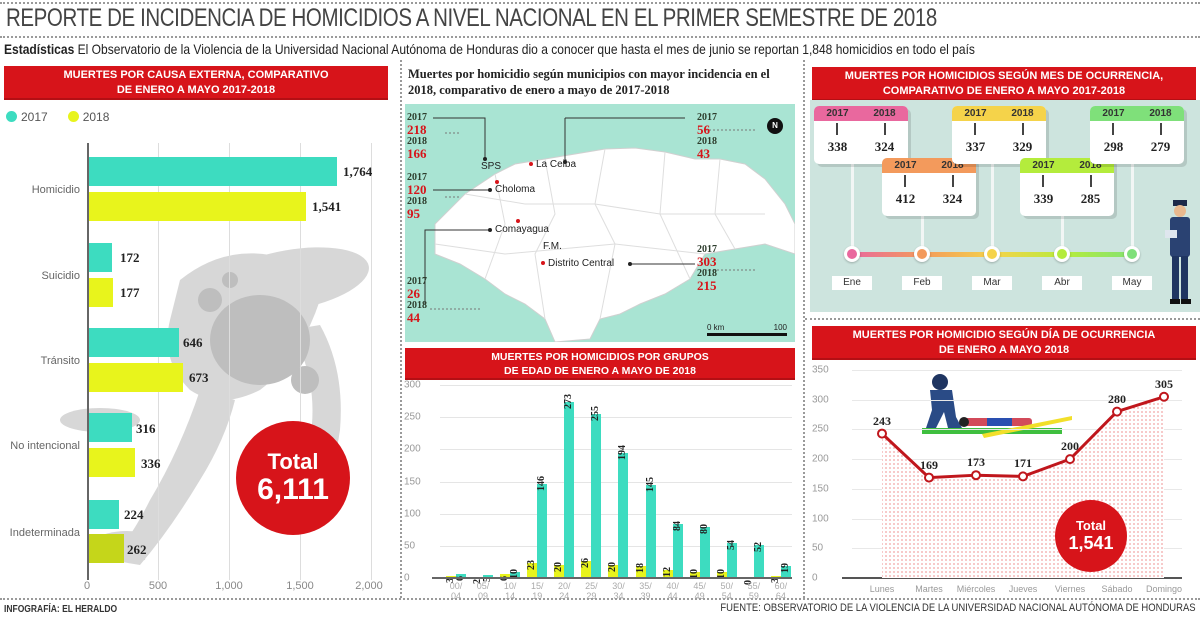 This screenshot has width=1200, height=620. I want to click on value-2017: 412, so click(905, 198).